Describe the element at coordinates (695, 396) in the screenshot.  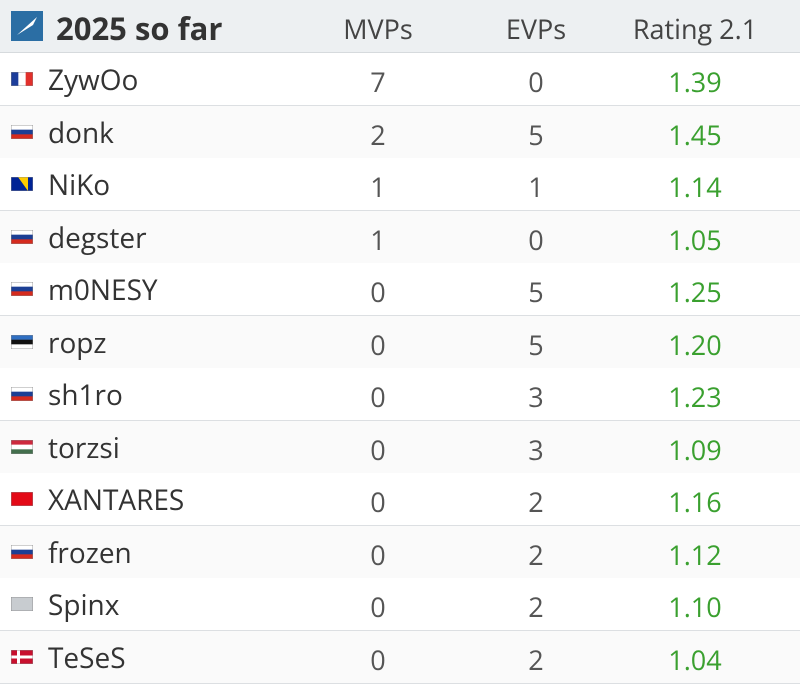
I see `rating: 1.23` at that location.